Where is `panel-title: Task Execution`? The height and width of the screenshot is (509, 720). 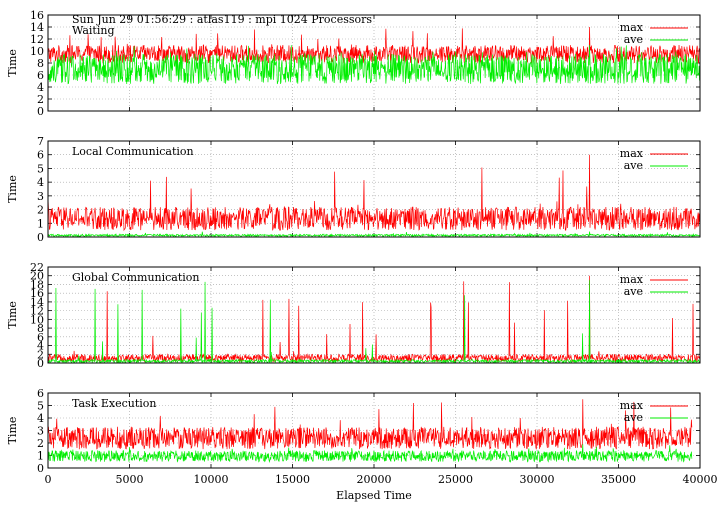 panel-title: Task Execution is located at coordinates (114, 403).